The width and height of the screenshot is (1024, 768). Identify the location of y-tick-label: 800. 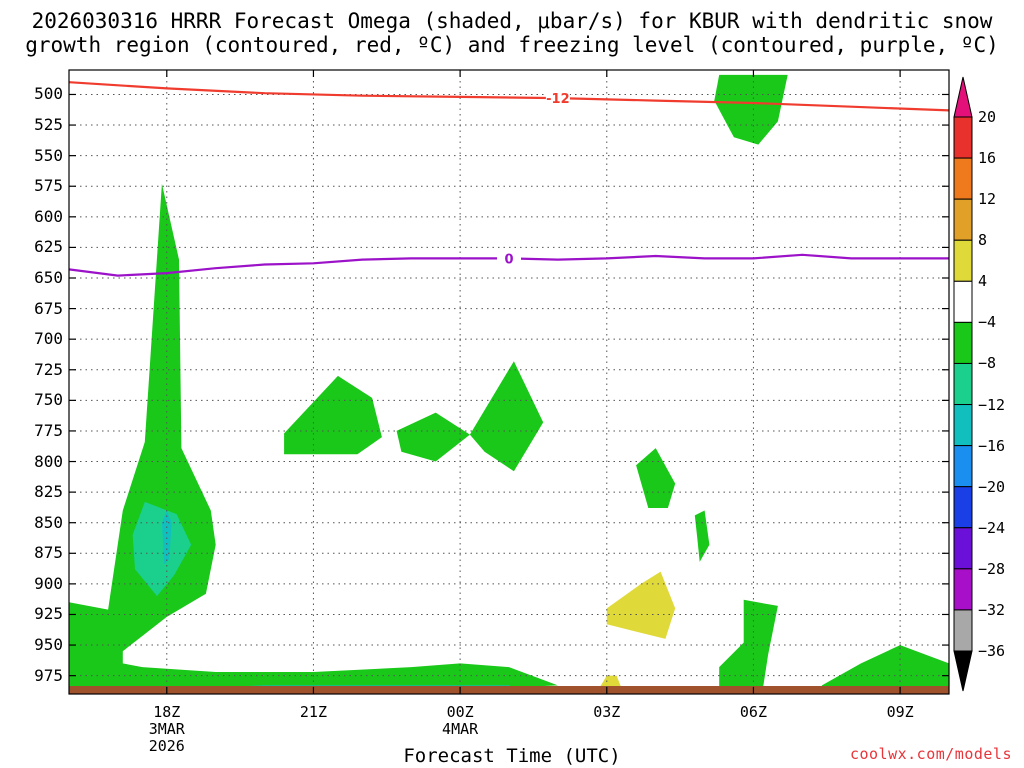
(48, 461).